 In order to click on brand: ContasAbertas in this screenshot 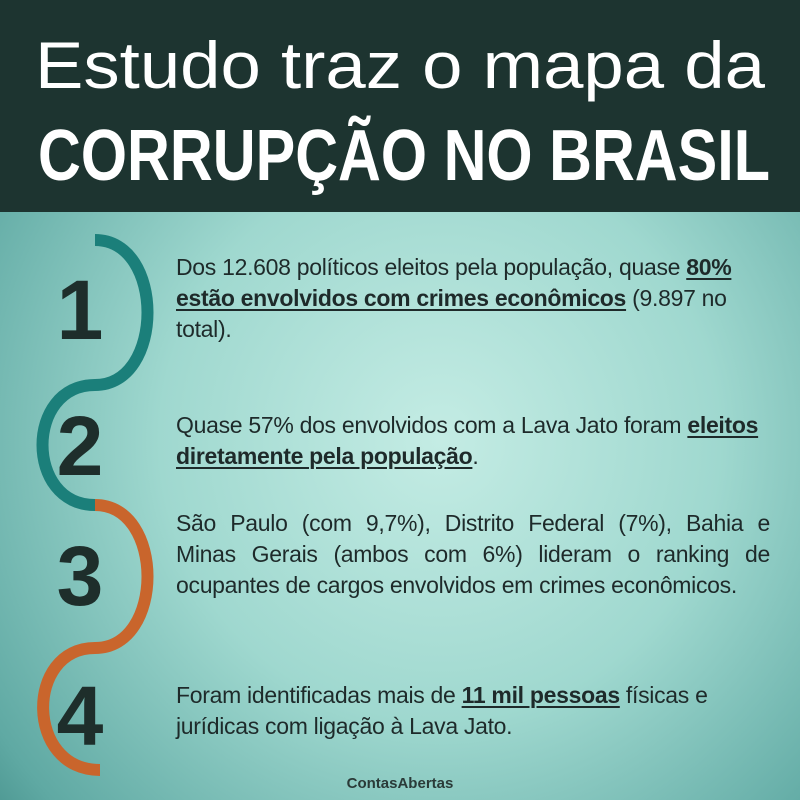, I will do `click(400, 783)`.